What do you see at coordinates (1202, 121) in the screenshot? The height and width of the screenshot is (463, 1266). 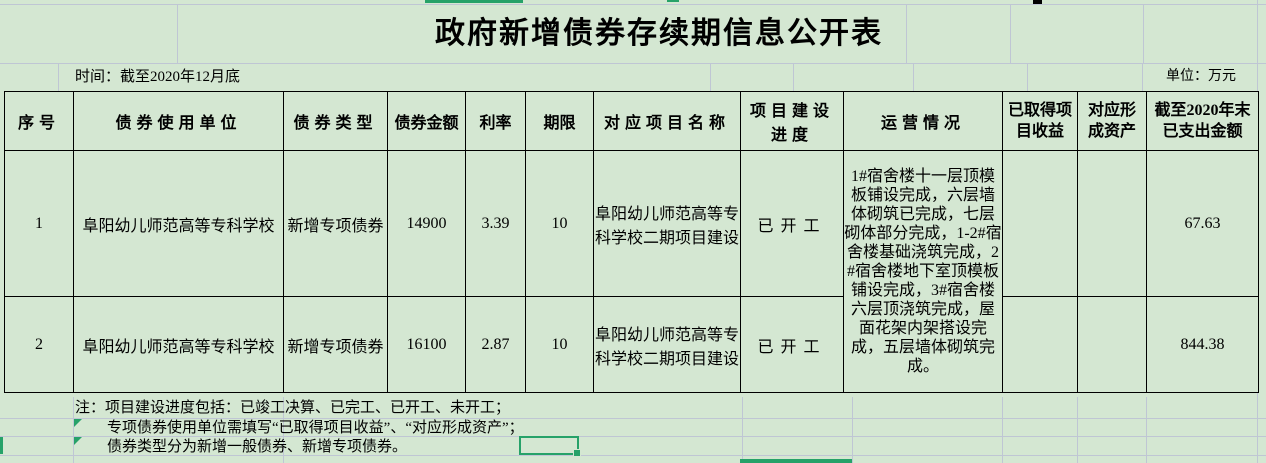 I see `header-spent: 截至2020年末 已支出金额` at bounding box center [1202, 121].